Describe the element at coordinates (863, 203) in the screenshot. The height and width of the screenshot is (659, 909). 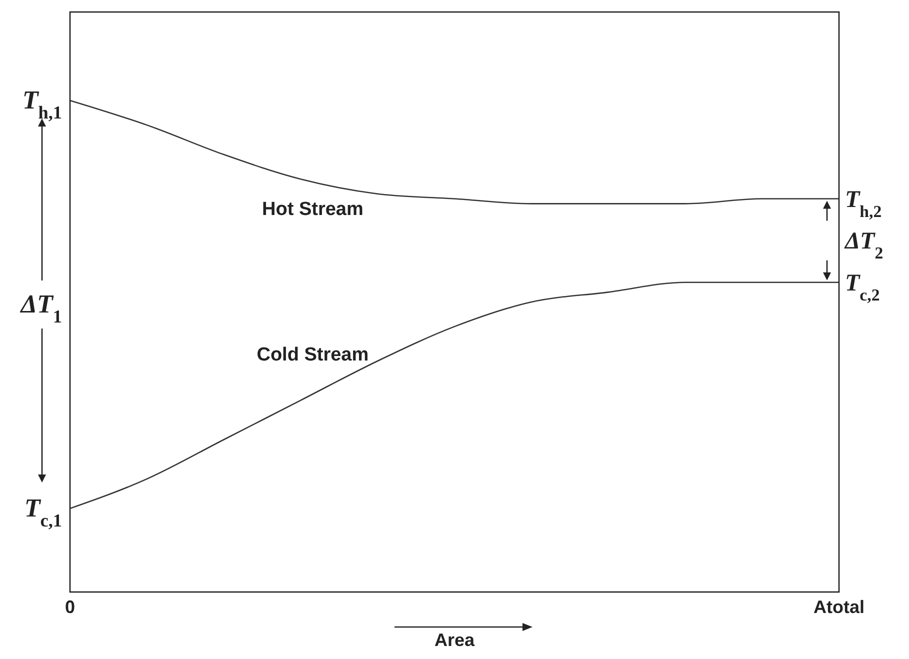
I see `annotation: T$_{h,2}$` at that location.